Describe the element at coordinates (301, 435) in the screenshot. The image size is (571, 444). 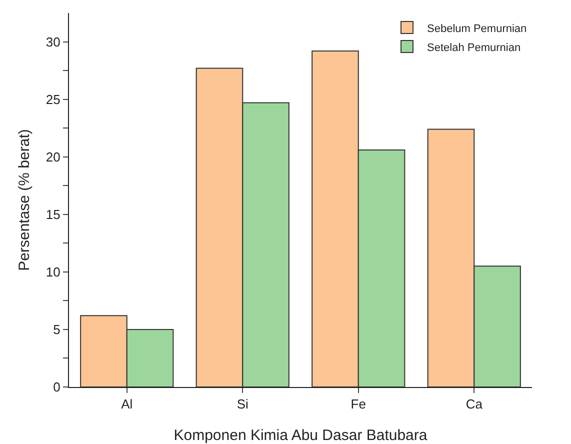
I see `x-axis-title: Komponen Kimia Abu Dasar Batubara` at that location.